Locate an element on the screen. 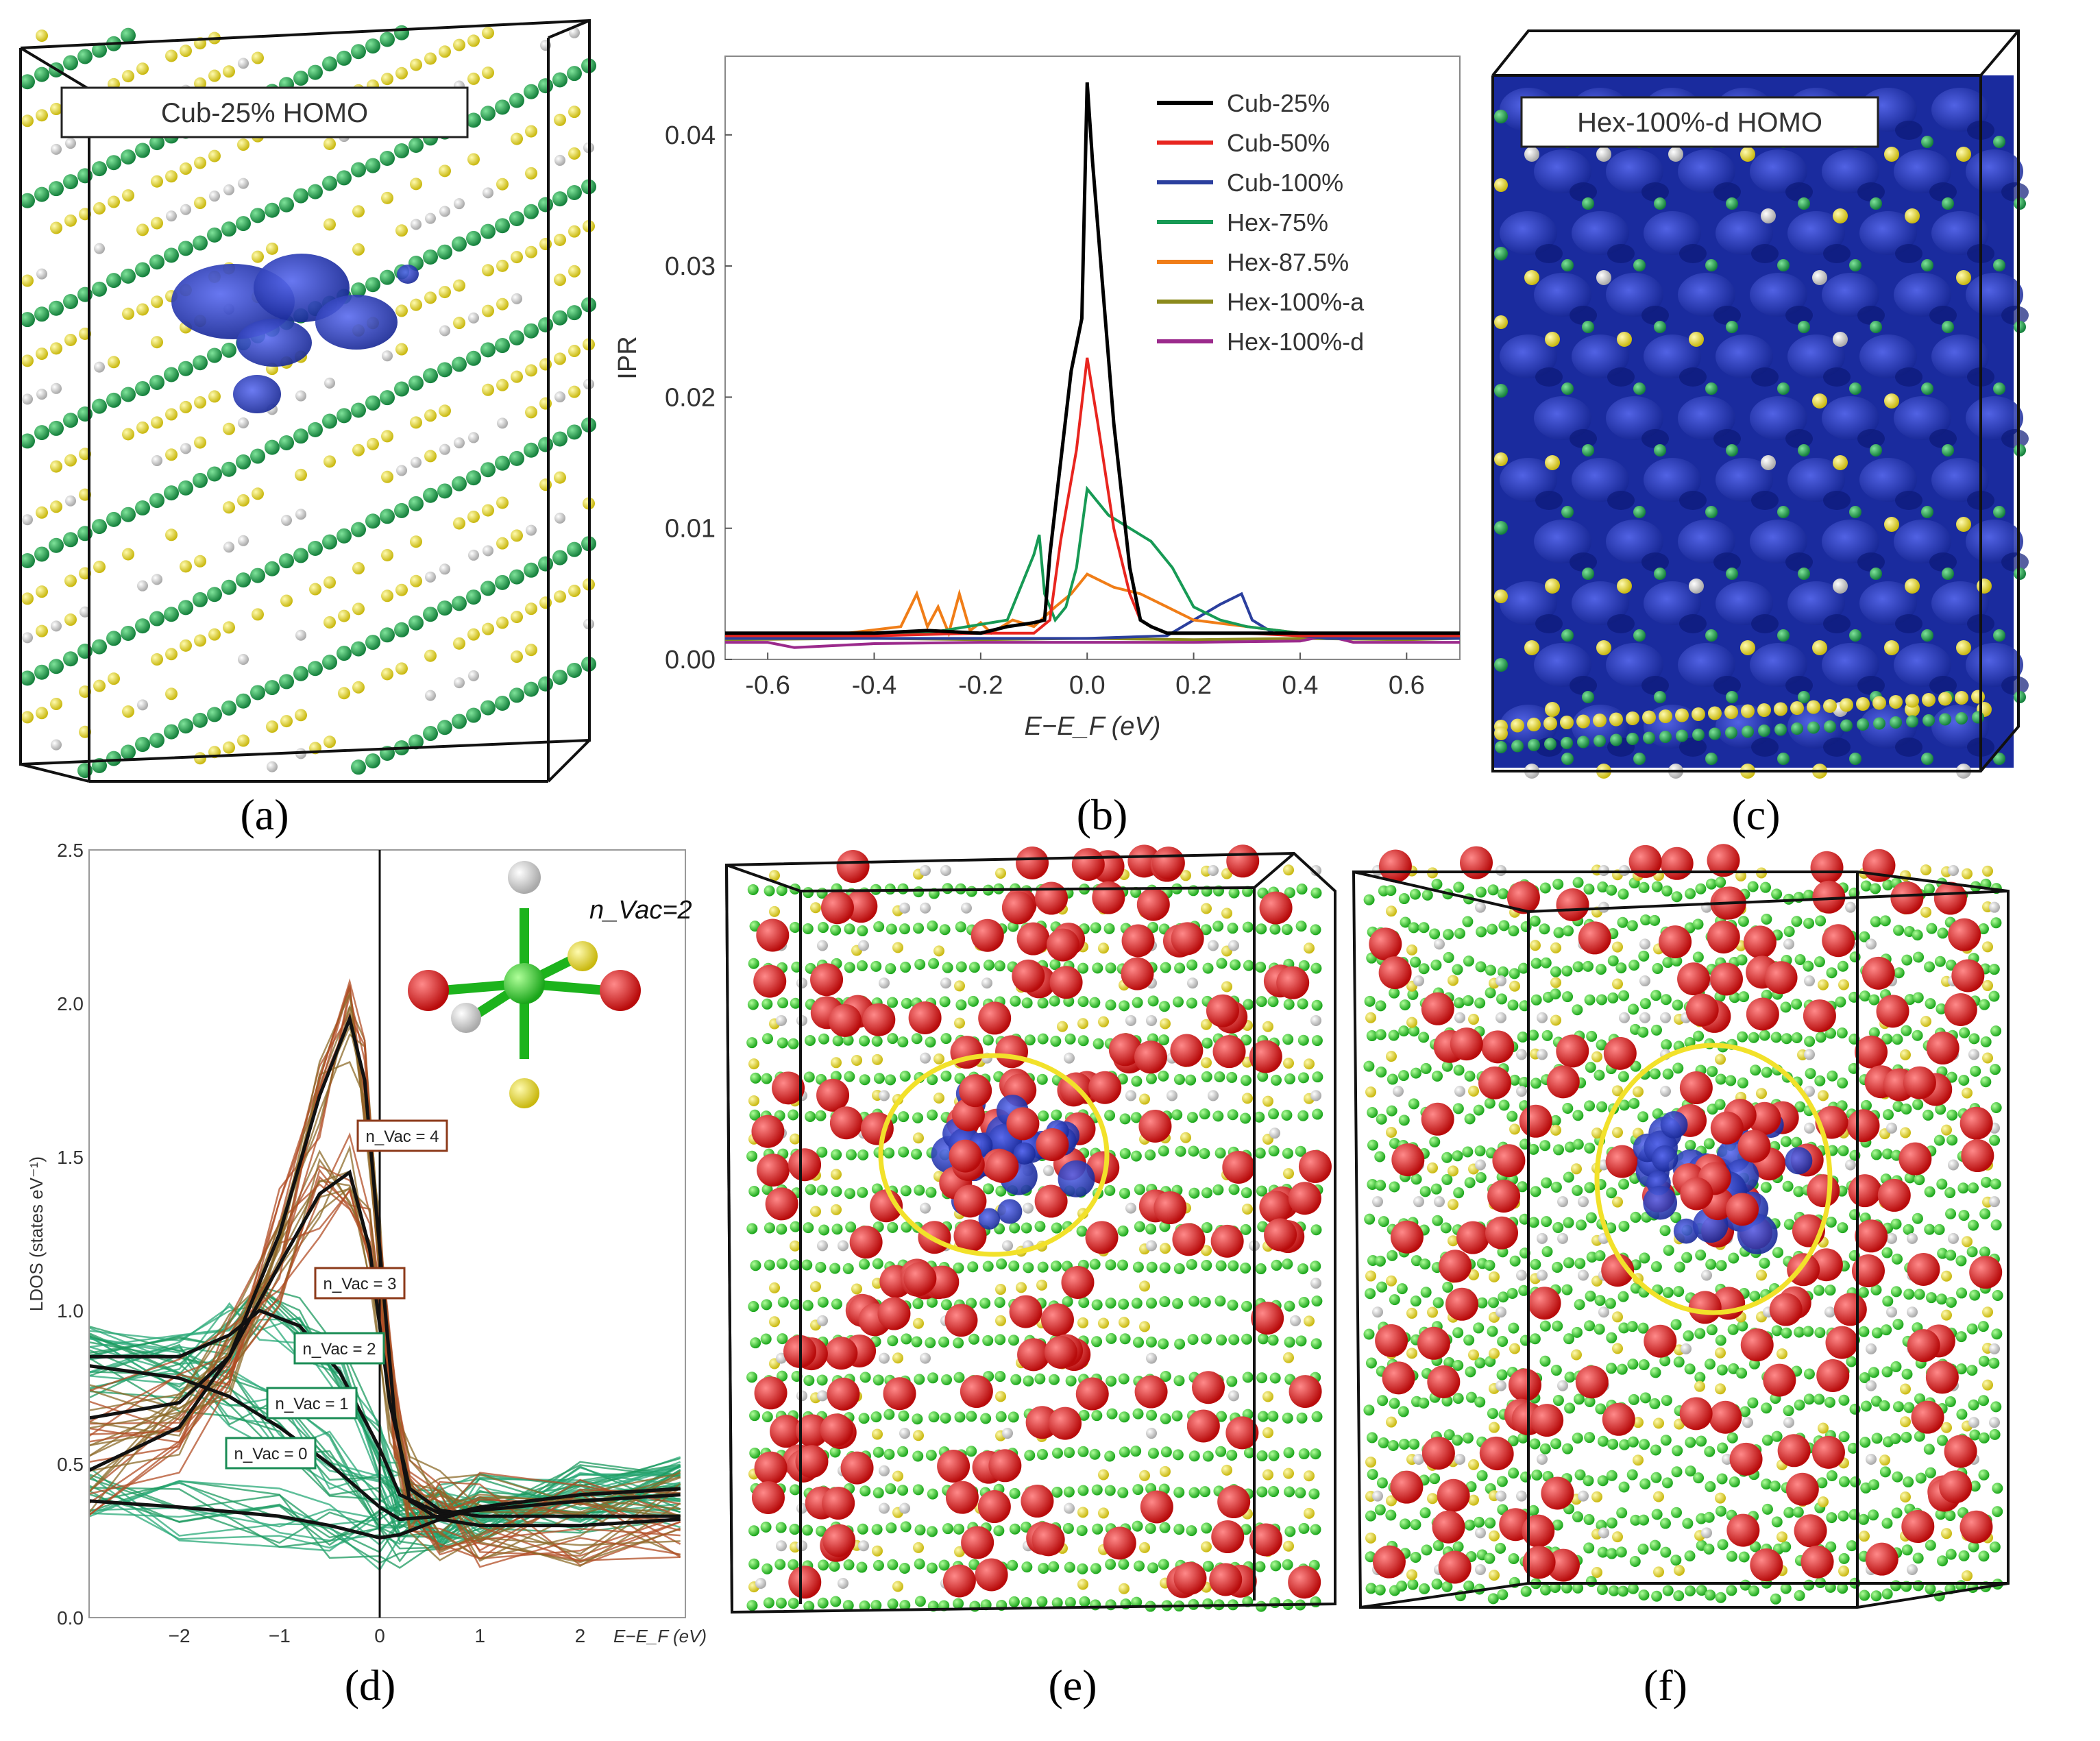 The height and width of the screenshot is (1741, 2100). homo-lobe-shadow is located at coordinates (2015, 685).